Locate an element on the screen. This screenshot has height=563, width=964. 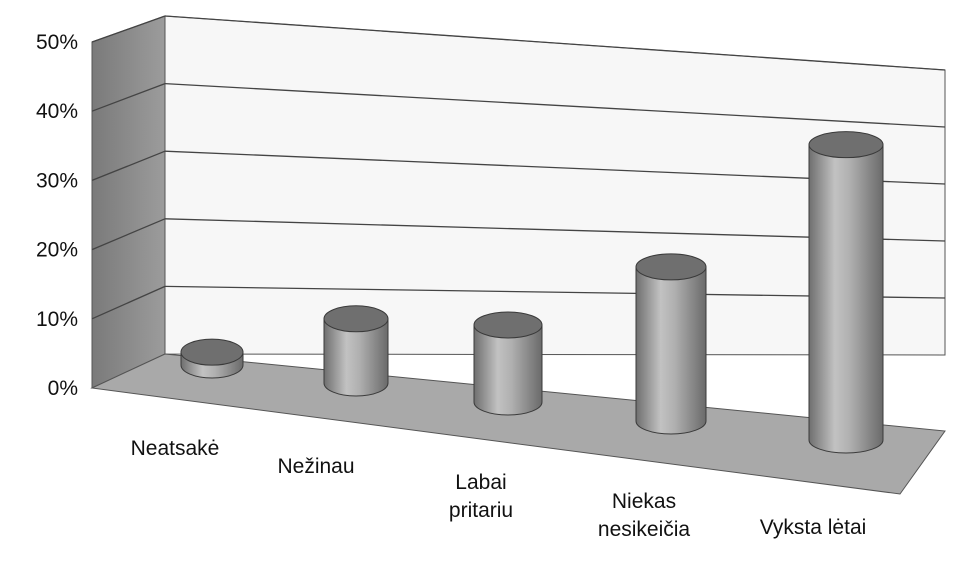
y-tick-label: 40% is located at coordinates (57, 111).